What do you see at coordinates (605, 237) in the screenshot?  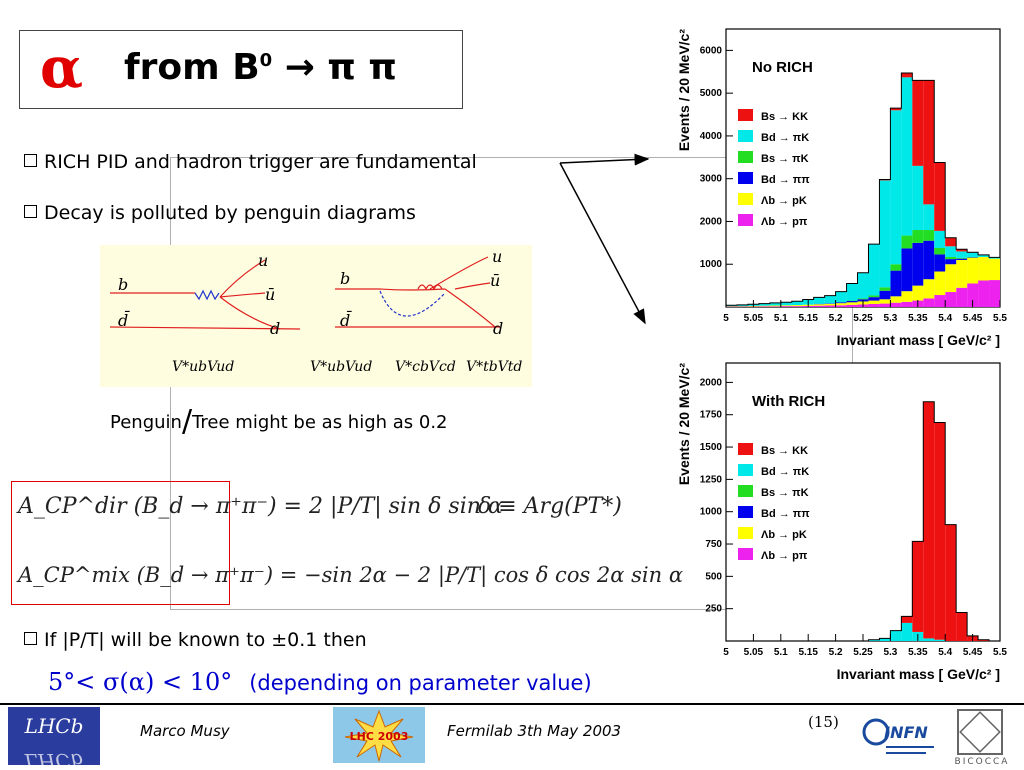 I see `arrows-to-plots` at bounding box center [605, 237].